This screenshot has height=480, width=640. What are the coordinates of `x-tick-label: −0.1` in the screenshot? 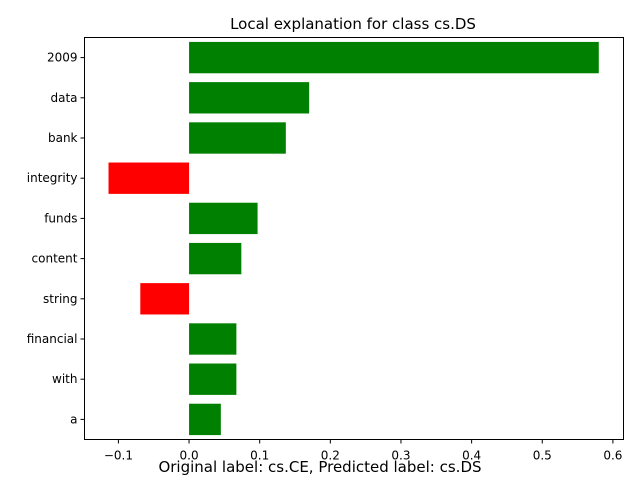 It's located at (118, 456).